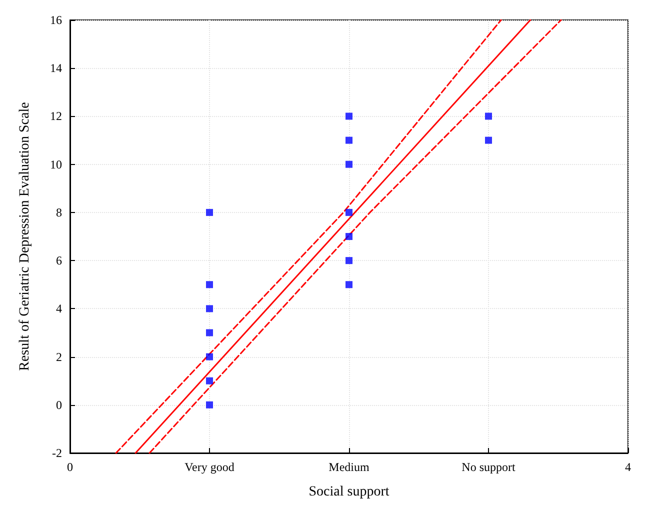  I want to click on x-tick-label: Medium, so click(349, 467).